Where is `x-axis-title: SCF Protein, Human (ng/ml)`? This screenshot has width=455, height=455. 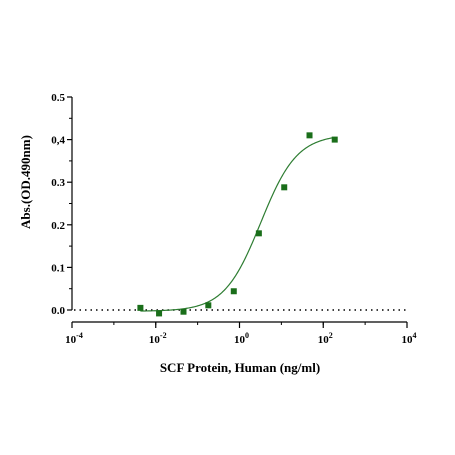
x-axis-title: SCF Protein, Human (ng/ml) is located at coordinates (240, 367).